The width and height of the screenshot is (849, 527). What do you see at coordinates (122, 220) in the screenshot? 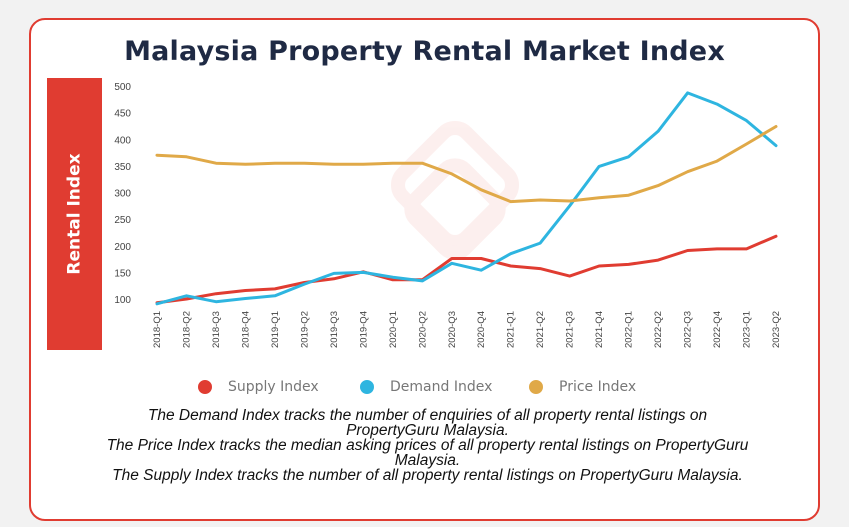
I see `y-tick-label: 250` at bounding box center [122, 220].